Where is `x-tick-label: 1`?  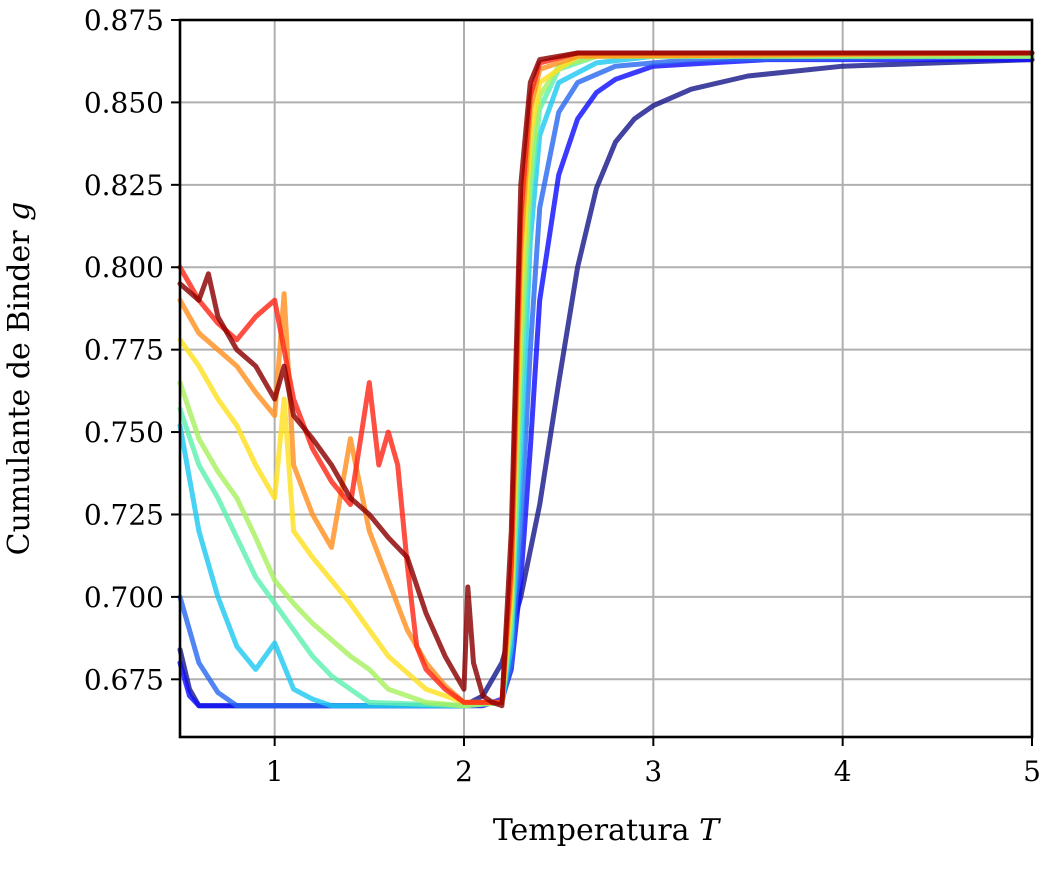 x-tick-label: 1 is located at coordinates (275, 771).